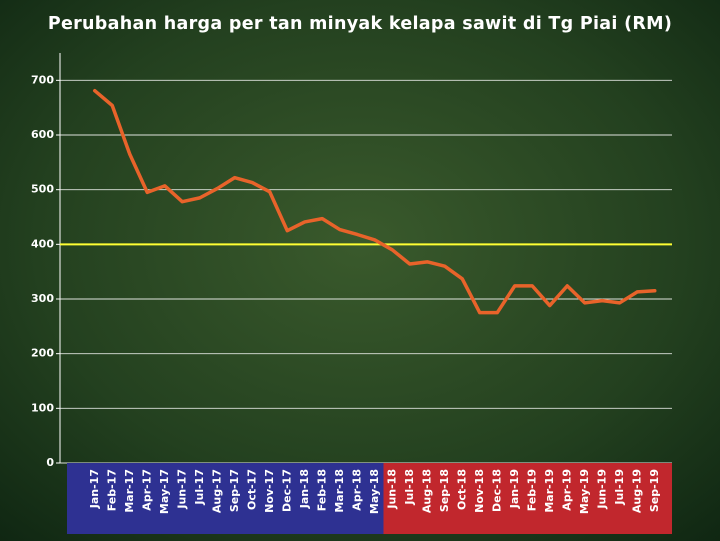  I want to click on y-tick-label: 0, so click(50, 462).